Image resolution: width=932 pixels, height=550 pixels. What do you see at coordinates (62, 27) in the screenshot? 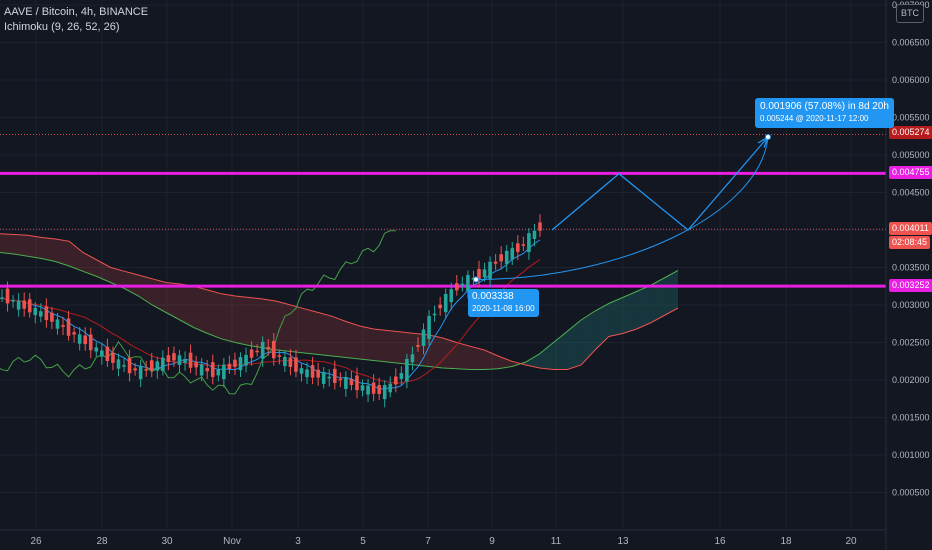
I see `indicator-title: Ichimoku (9, 26, 52, 26)` at bounding box center [62, 27].